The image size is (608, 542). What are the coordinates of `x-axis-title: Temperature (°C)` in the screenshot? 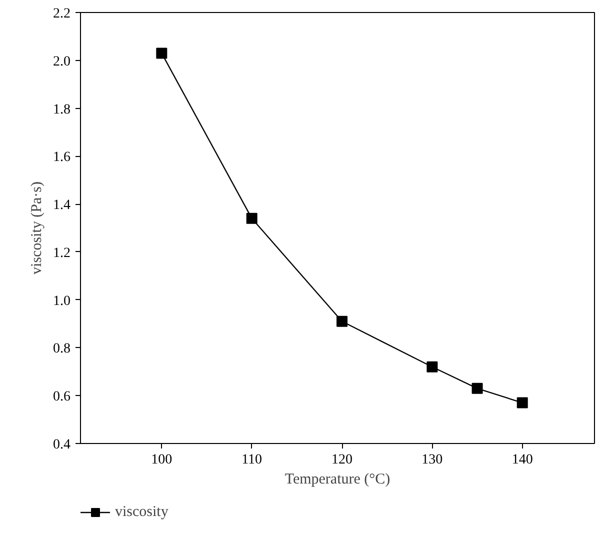 It's located at (337, 480).